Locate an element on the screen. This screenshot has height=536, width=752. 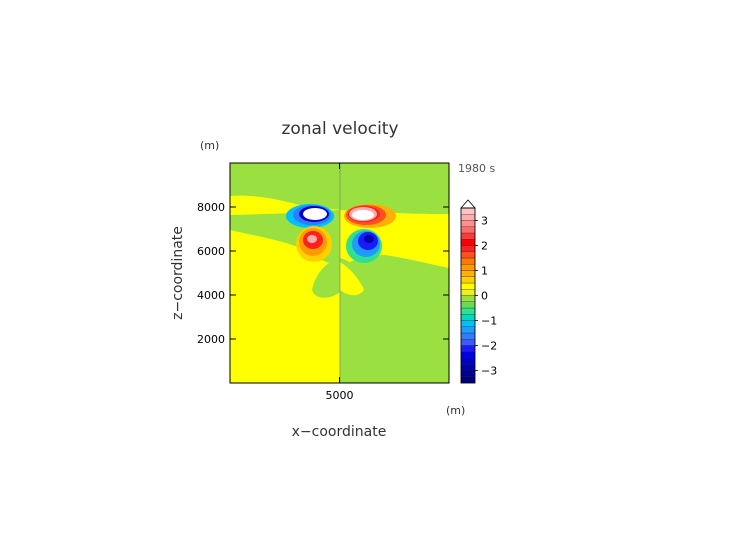
time-label: 1980 s is located at coordinates (476, 168).